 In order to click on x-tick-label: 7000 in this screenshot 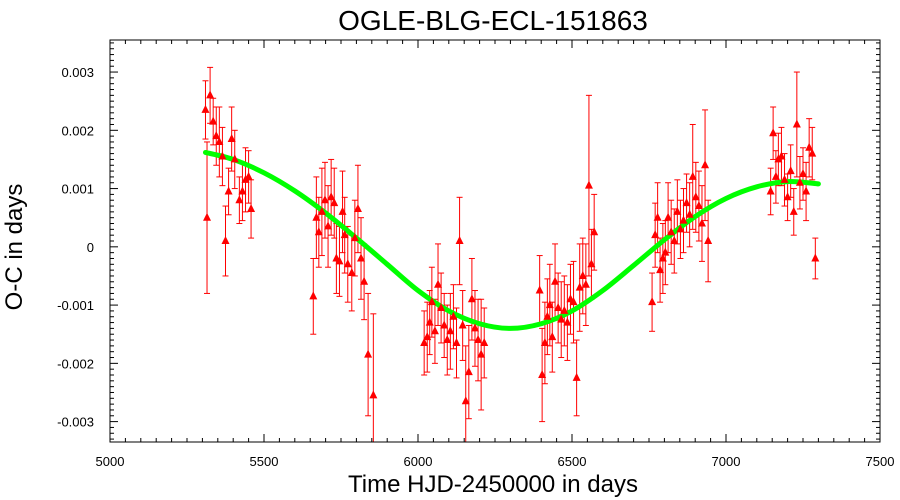, I will do `click(726, 461)`.